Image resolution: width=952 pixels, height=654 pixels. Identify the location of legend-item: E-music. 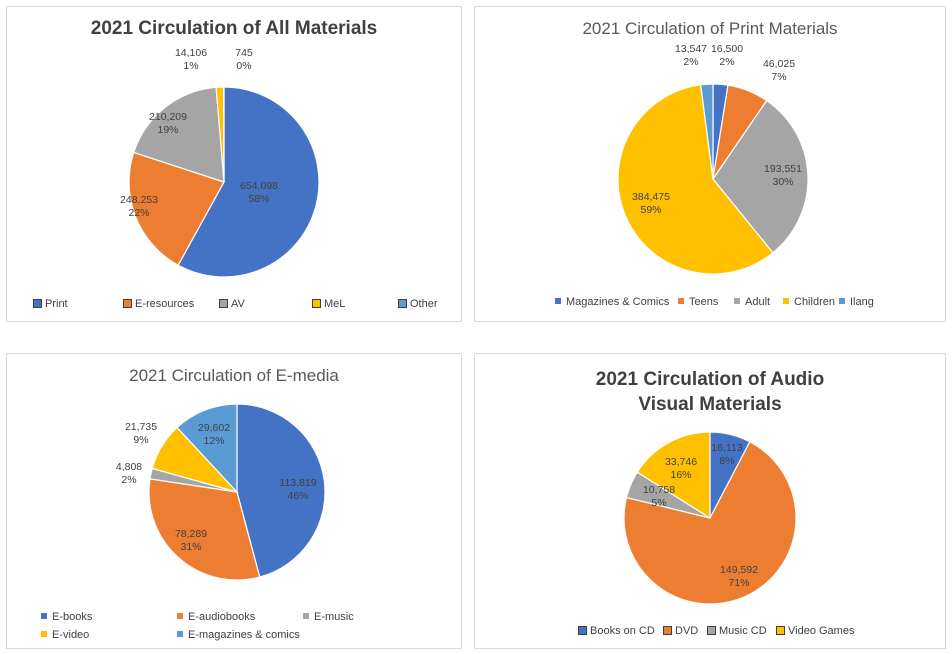
(328, 617).